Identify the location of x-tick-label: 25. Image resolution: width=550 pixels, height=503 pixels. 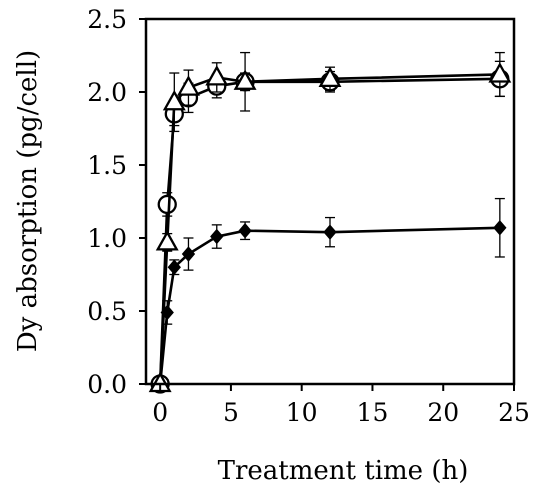
(514, 412).